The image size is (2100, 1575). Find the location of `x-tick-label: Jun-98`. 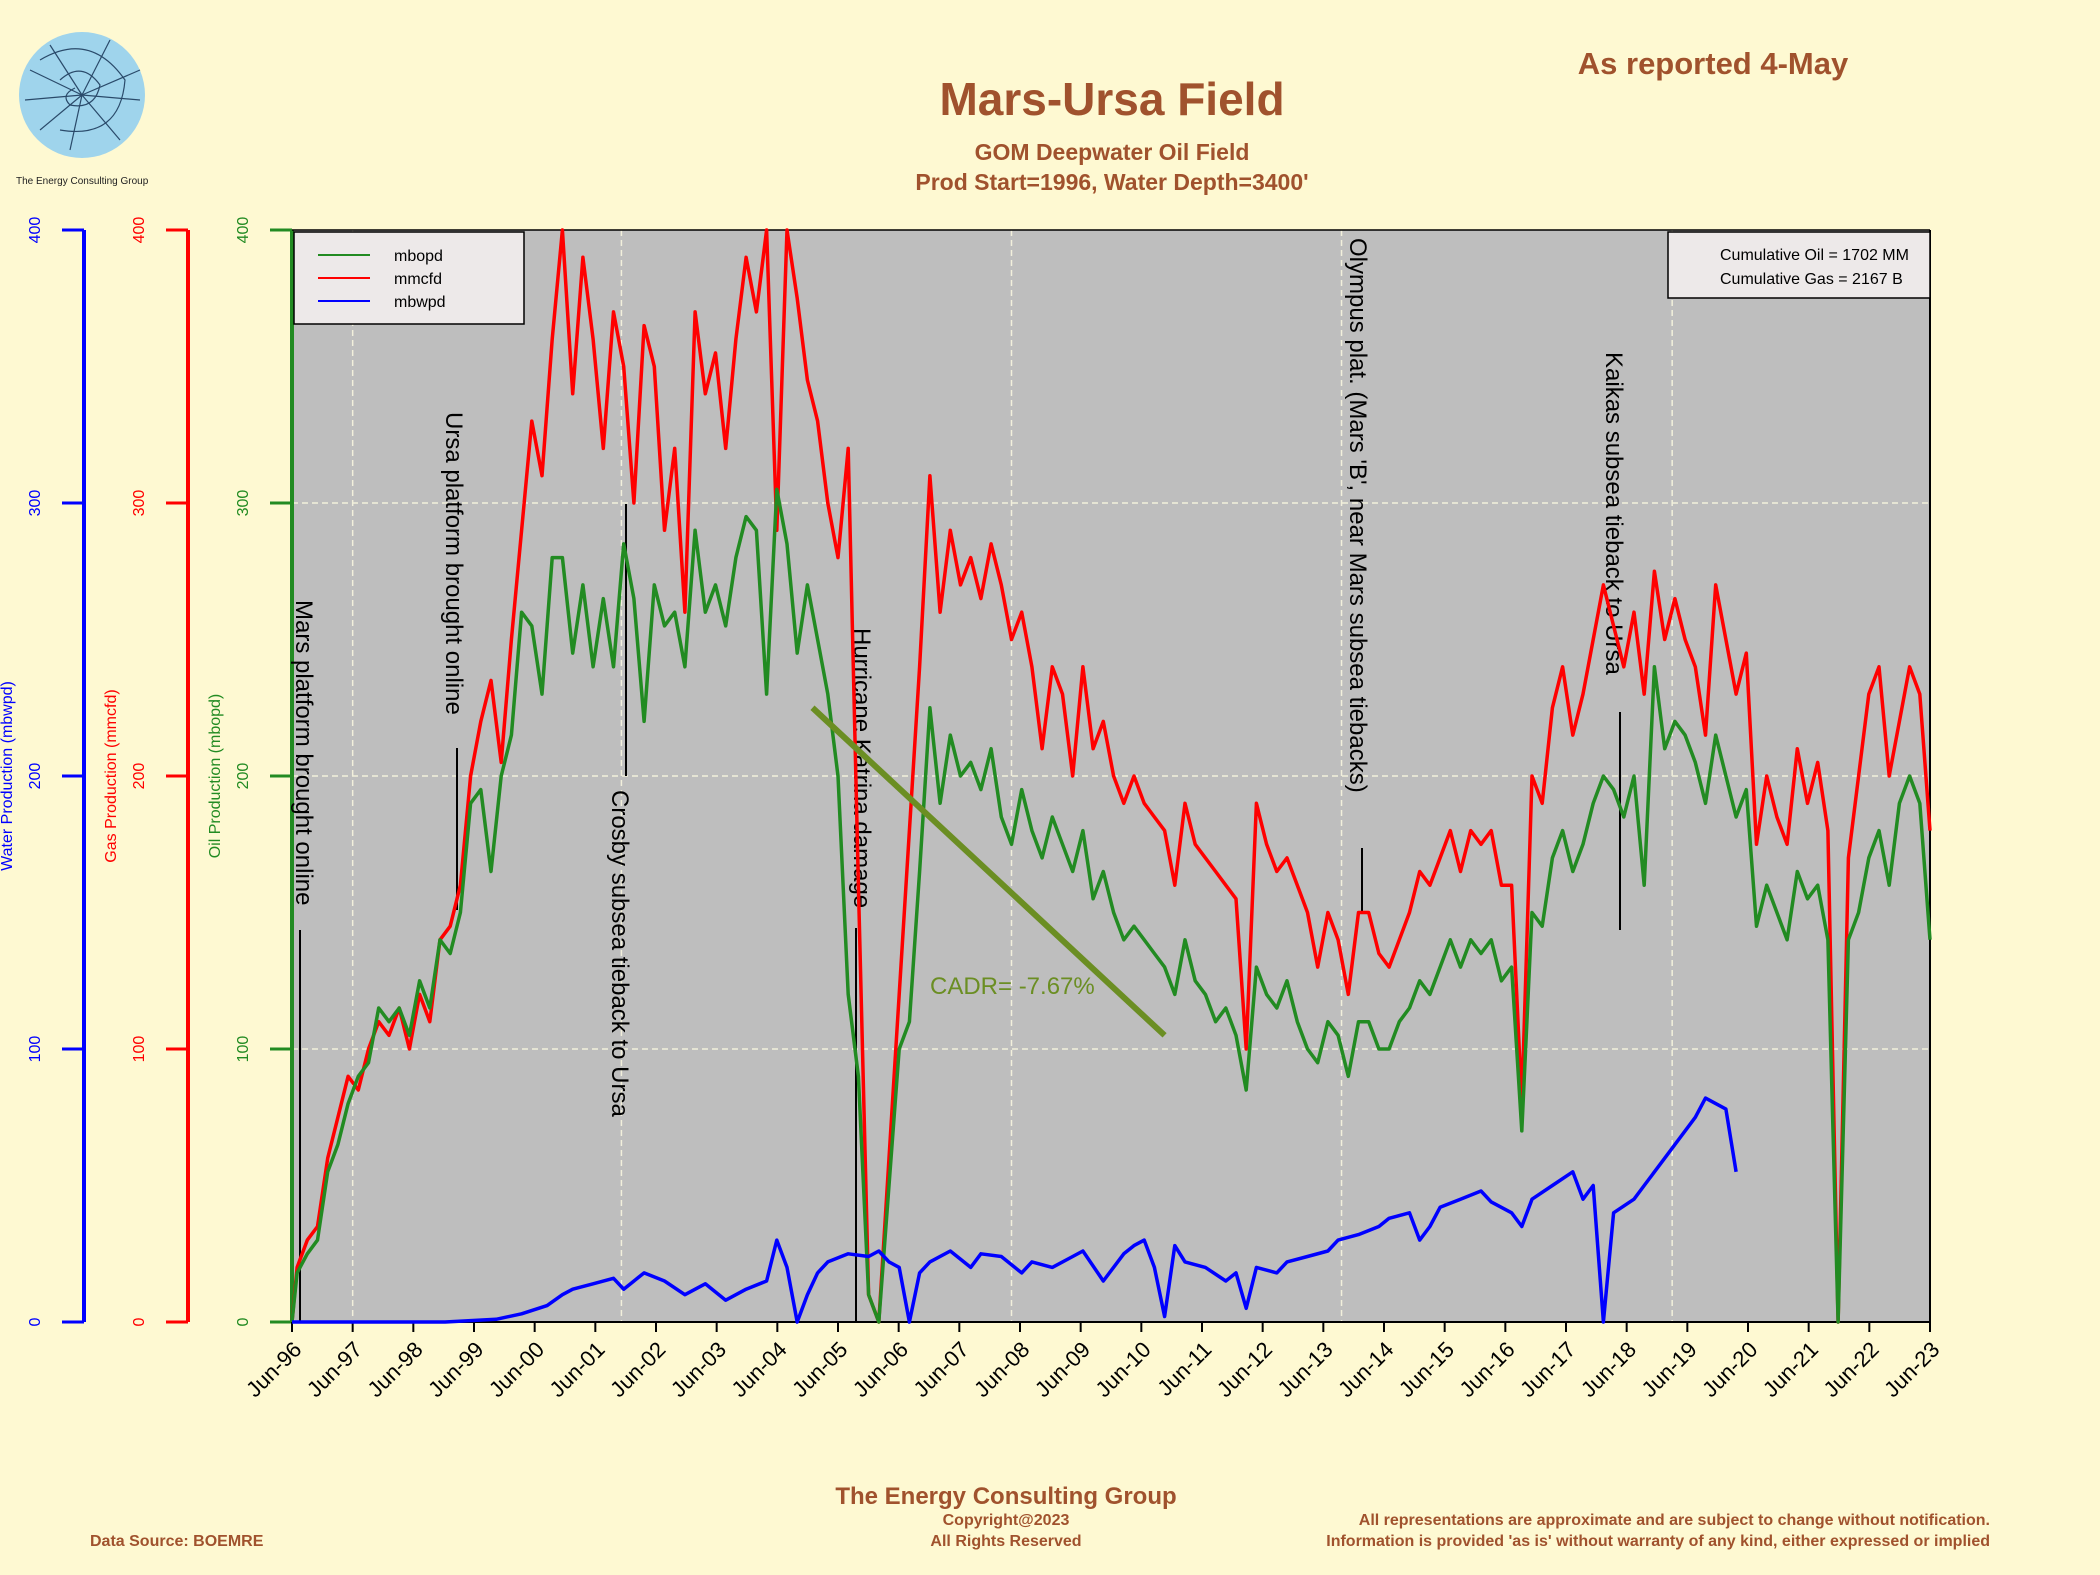

x-tick-label: Jun-98 is located at coordinates (395, 1369).